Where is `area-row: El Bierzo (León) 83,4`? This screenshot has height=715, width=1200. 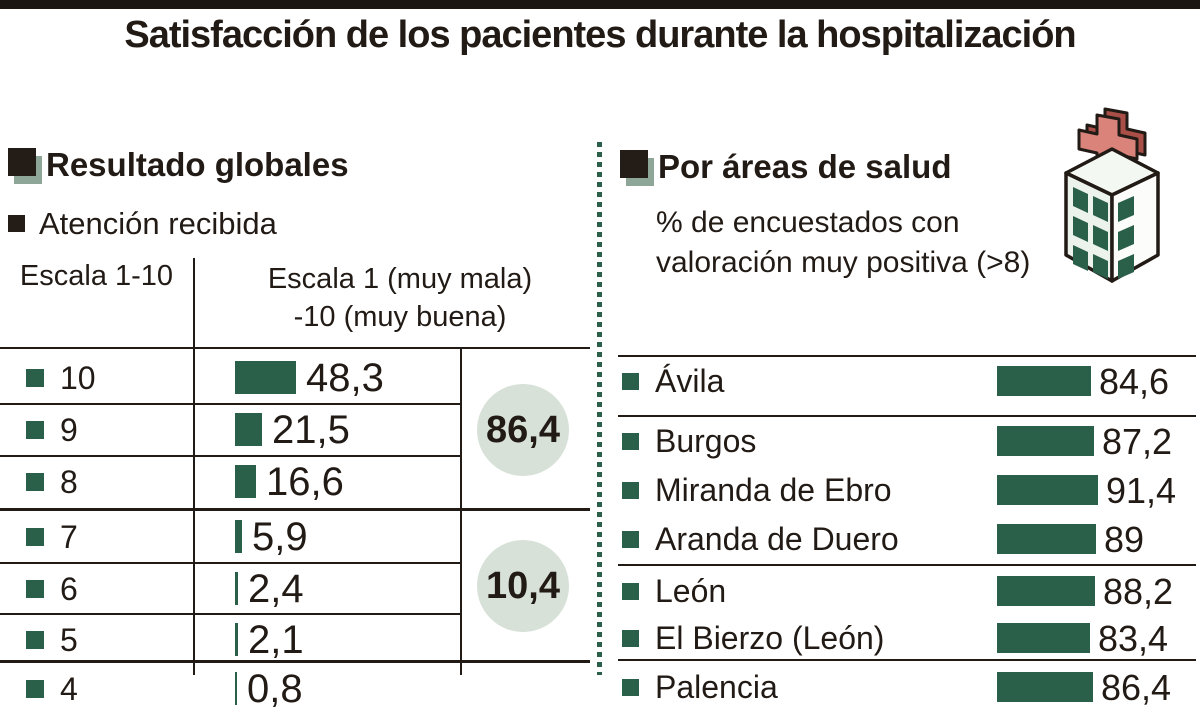
area-row: El Bierzo (León) 83,4 is located at coordinates (907, 638).